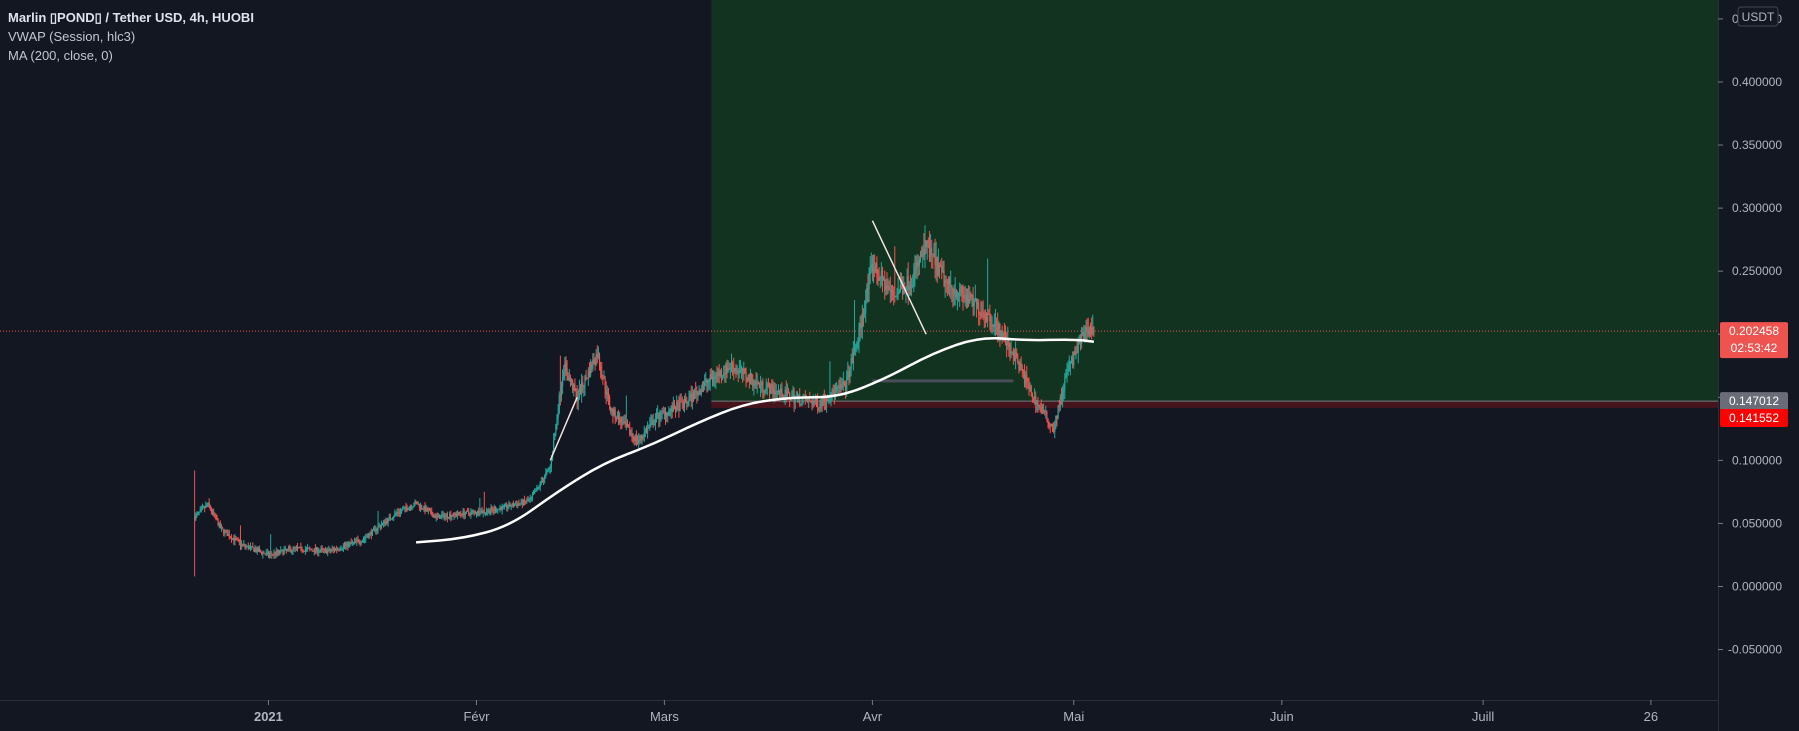  I want to click on time-tick-label: Févr, so click(476, 716).